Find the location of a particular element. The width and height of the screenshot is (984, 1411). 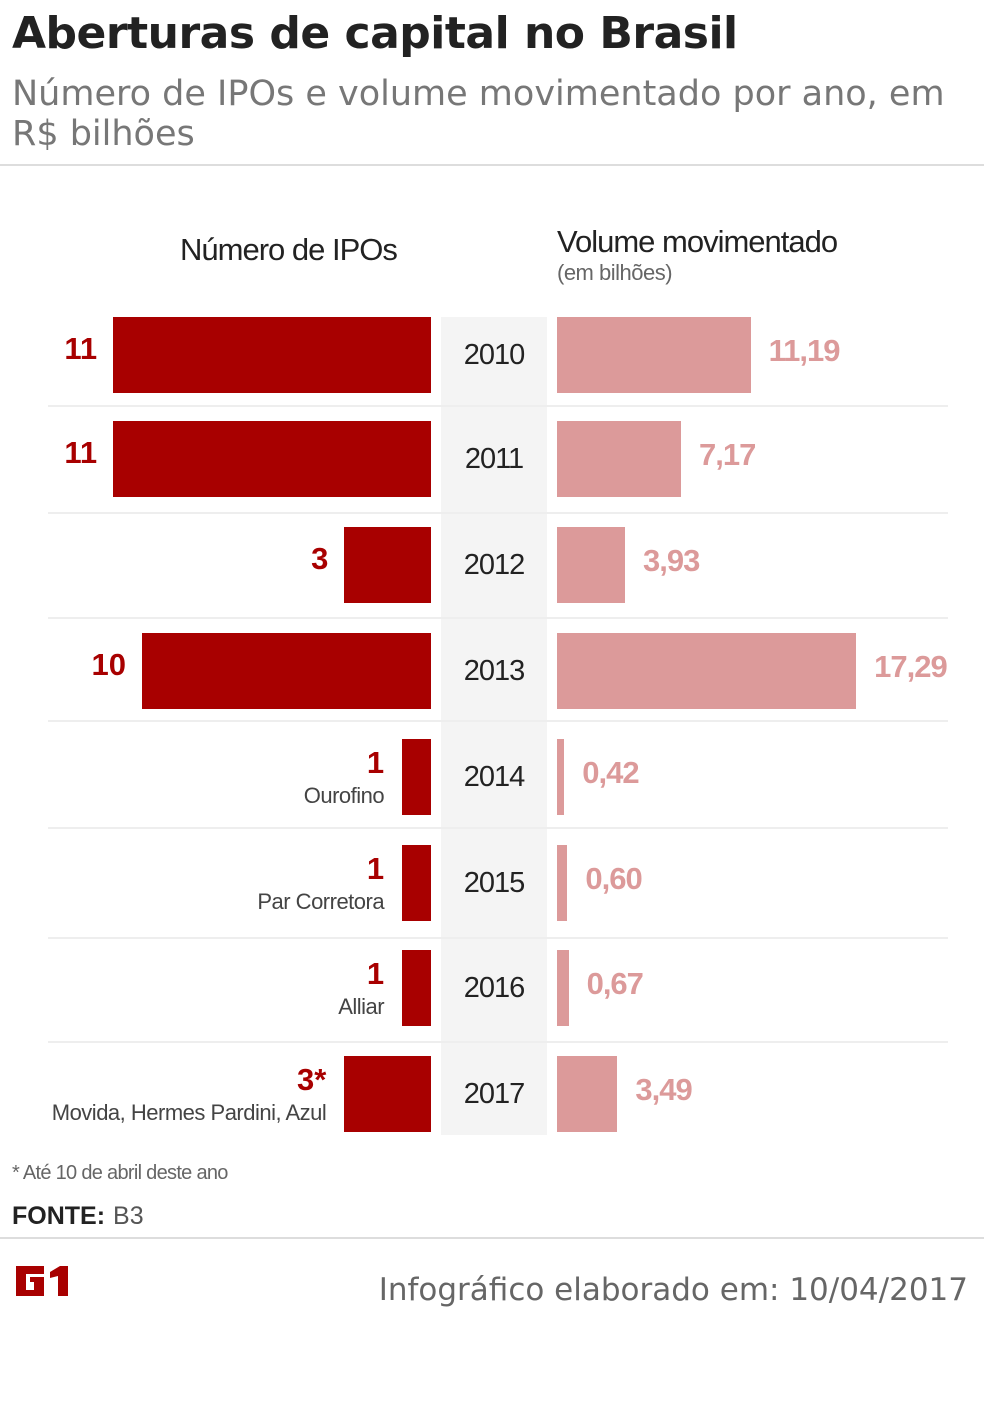

year-label: 2013 is located at coordinates (494, 671).